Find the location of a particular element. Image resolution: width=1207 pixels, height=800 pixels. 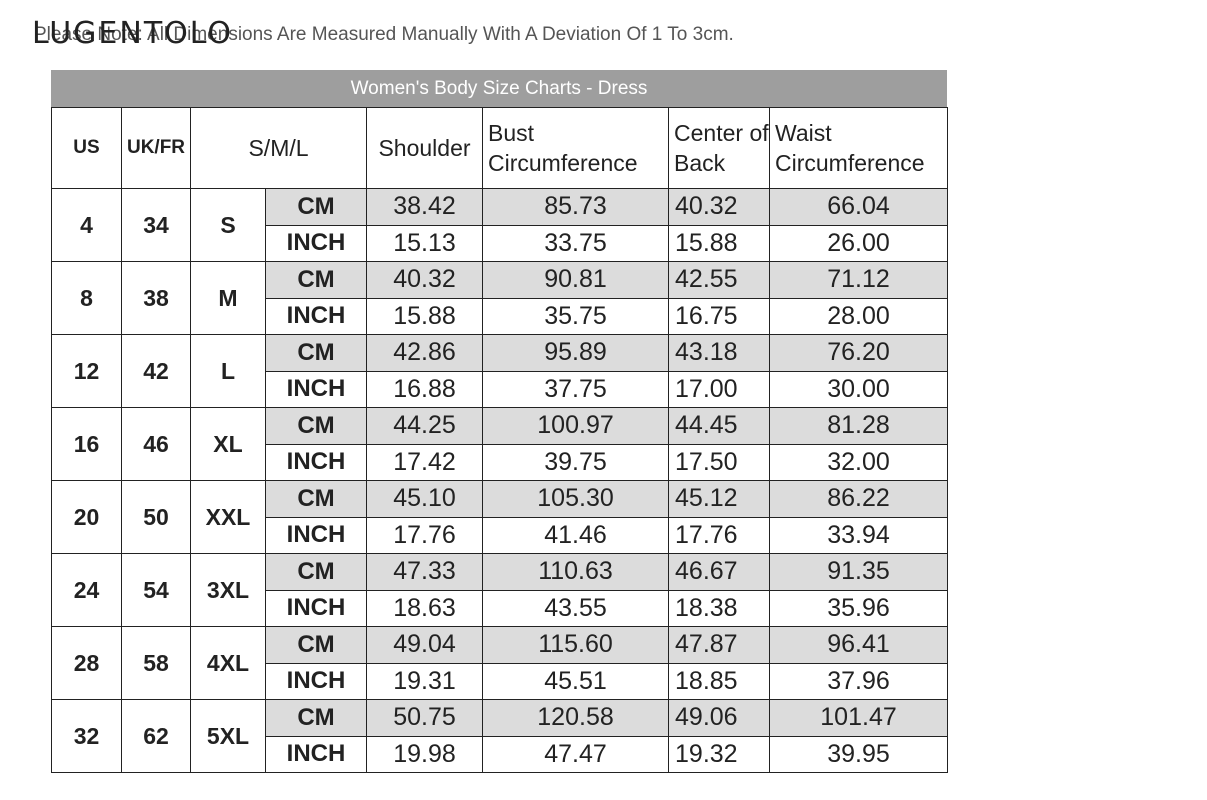

waist-cell: 37.96 is located at coordinates (859, 681).